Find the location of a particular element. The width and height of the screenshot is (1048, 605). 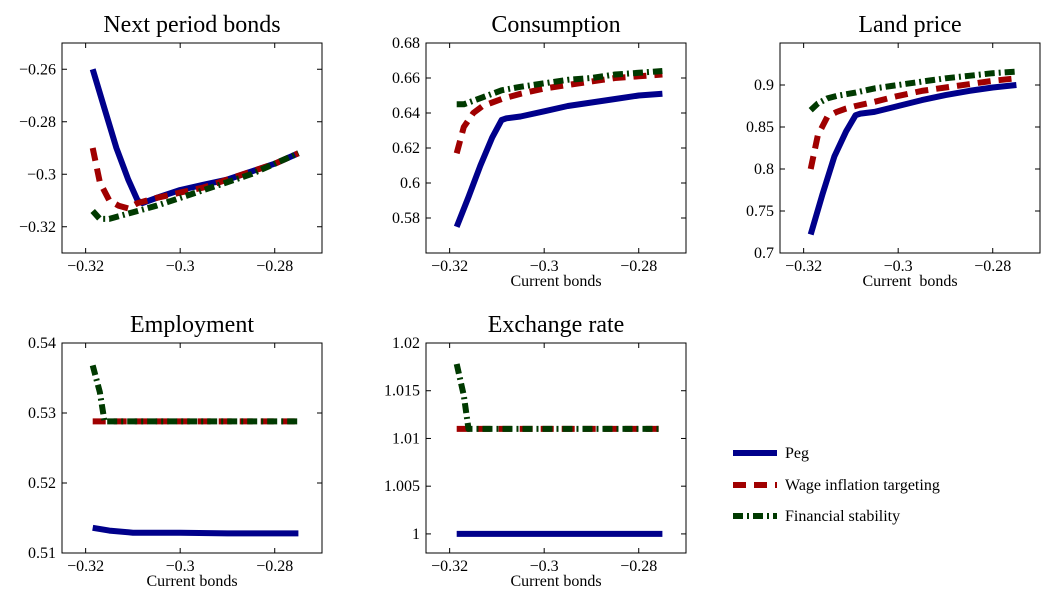

y-tick-label: 0.7 is located at coordinates (764, 253).